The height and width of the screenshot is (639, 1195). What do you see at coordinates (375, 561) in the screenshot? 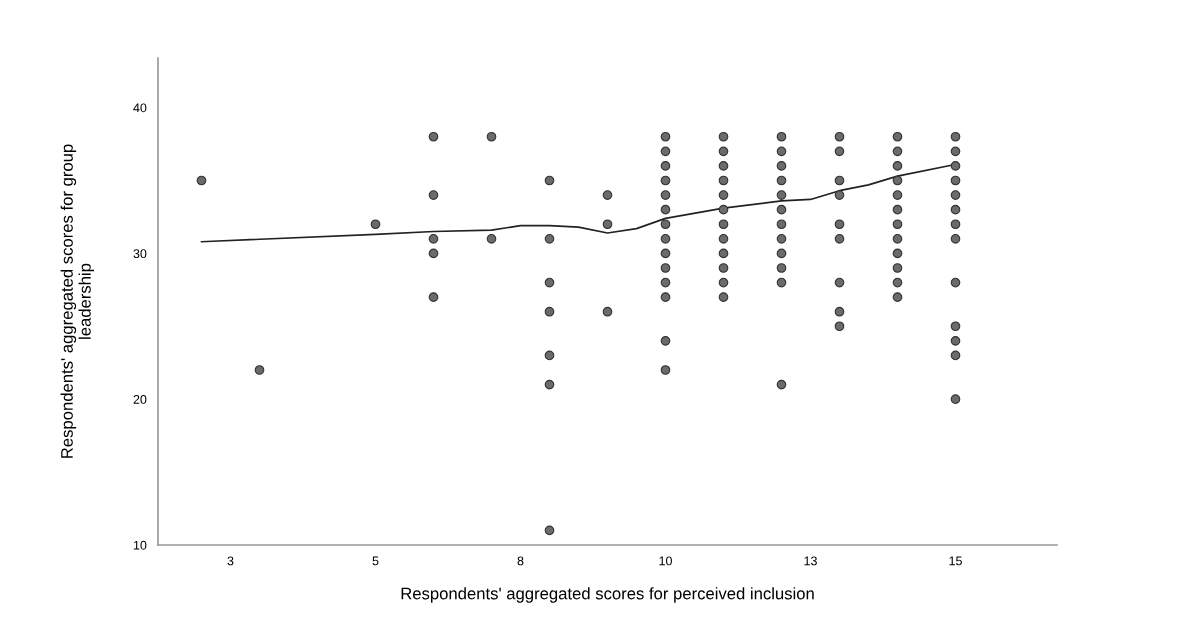
I see `x-tick-label: 5` at bounding box center [375, 561].